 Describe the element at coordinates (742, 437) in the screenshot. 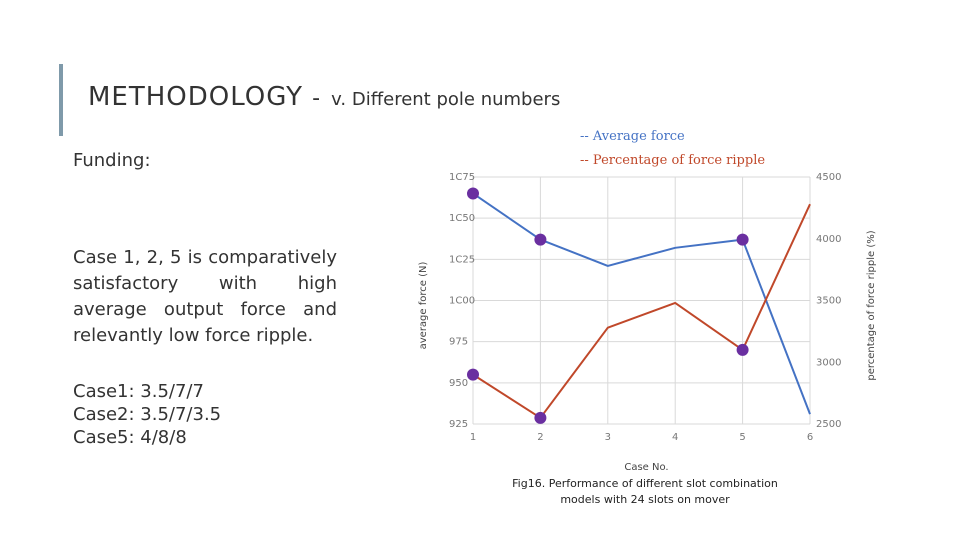

I see `x-tick-label: 5` at that location.